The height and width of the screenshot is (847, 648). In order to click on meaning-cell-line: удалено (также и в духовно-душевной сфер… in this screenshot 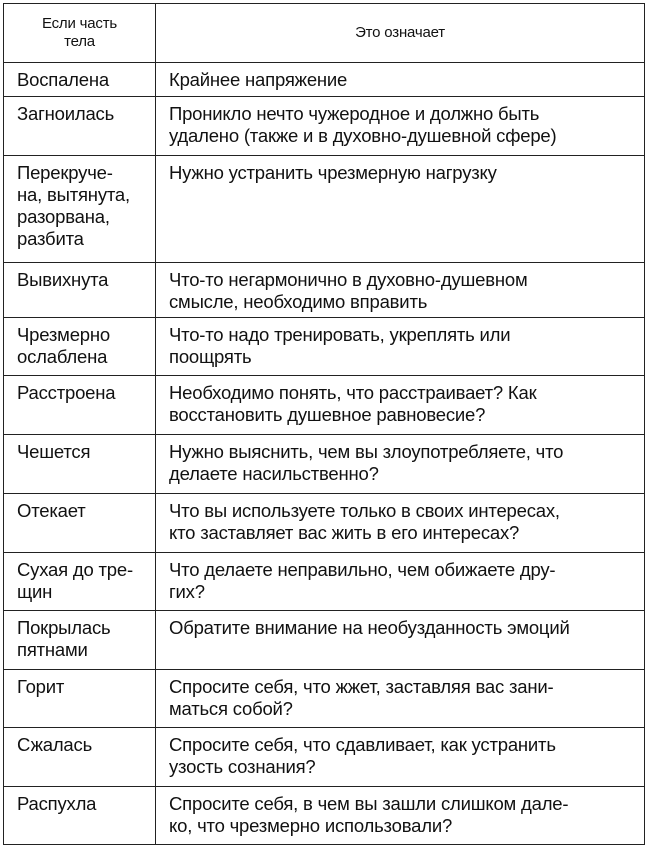, I will do `click(363, 135)`.